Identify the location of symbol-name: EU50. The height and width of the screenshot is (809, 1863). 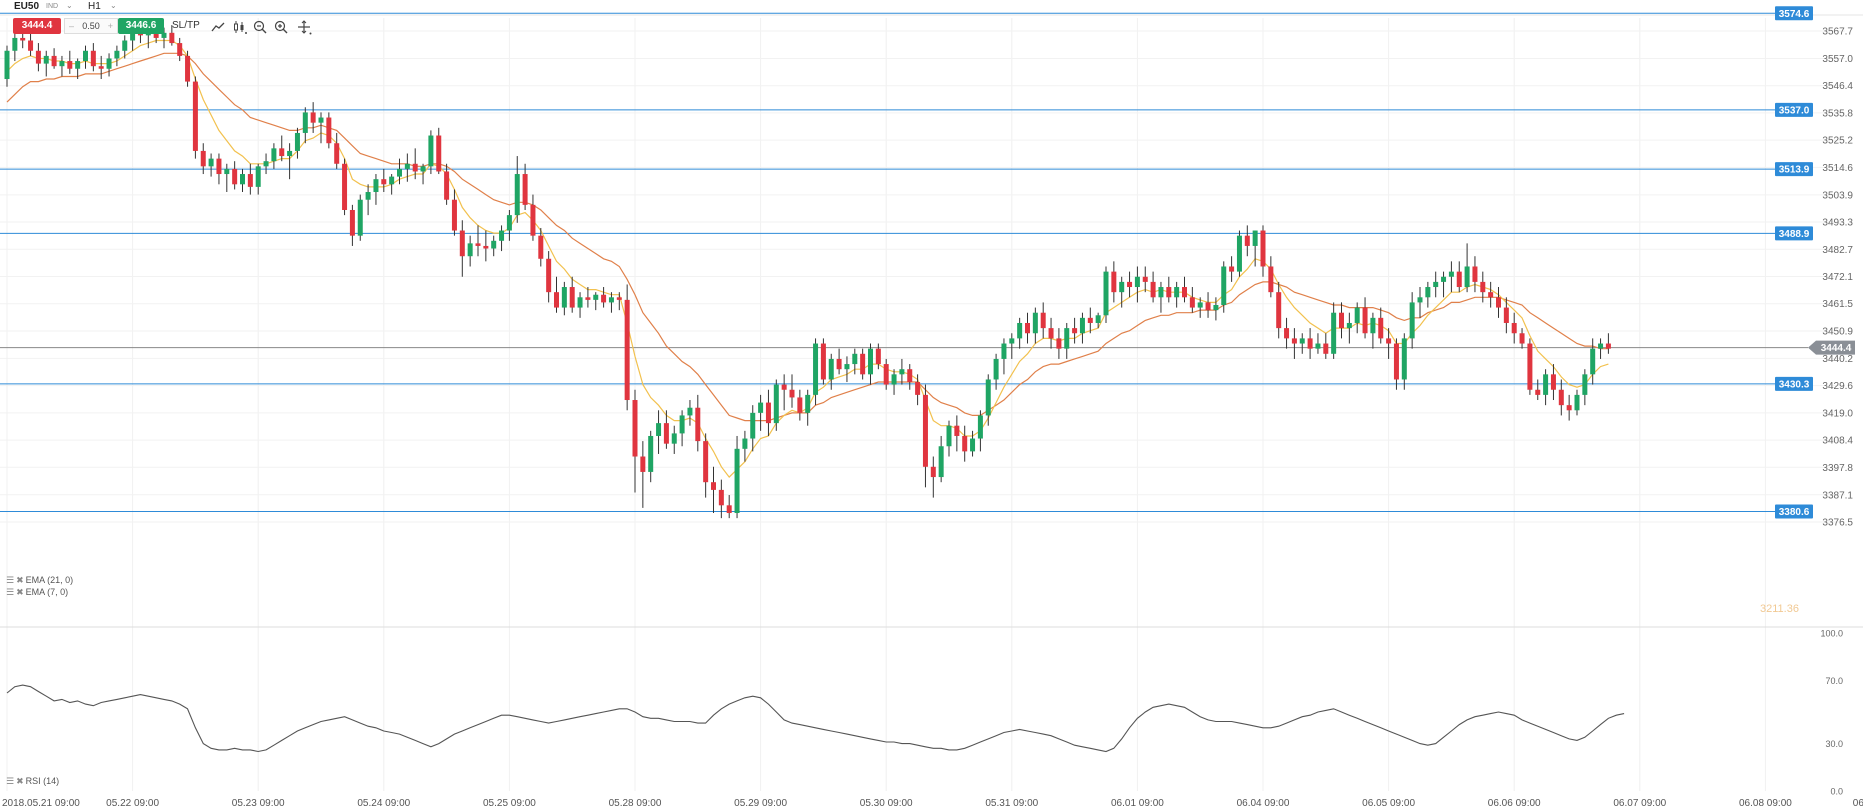
(27, 6).